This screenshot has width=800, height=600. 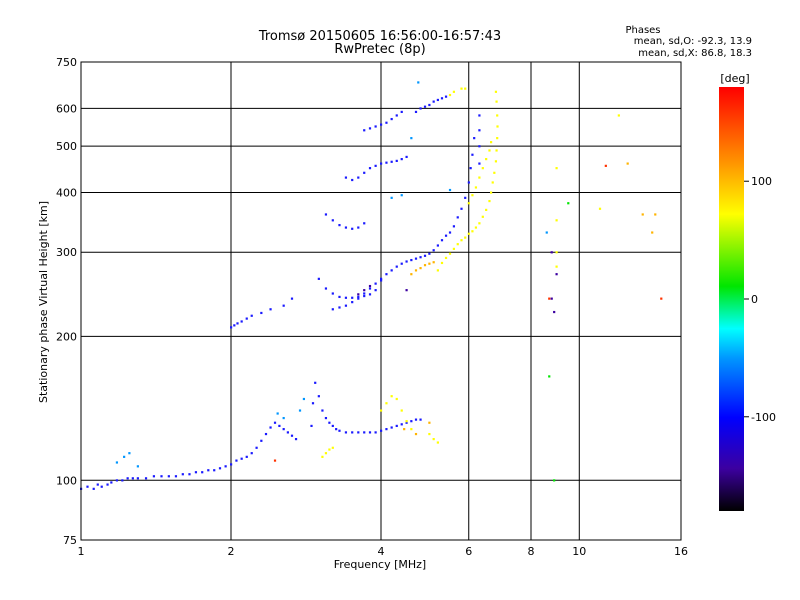 I want to click on colorbar-tick-label: 100, so click(x=761, y=181).